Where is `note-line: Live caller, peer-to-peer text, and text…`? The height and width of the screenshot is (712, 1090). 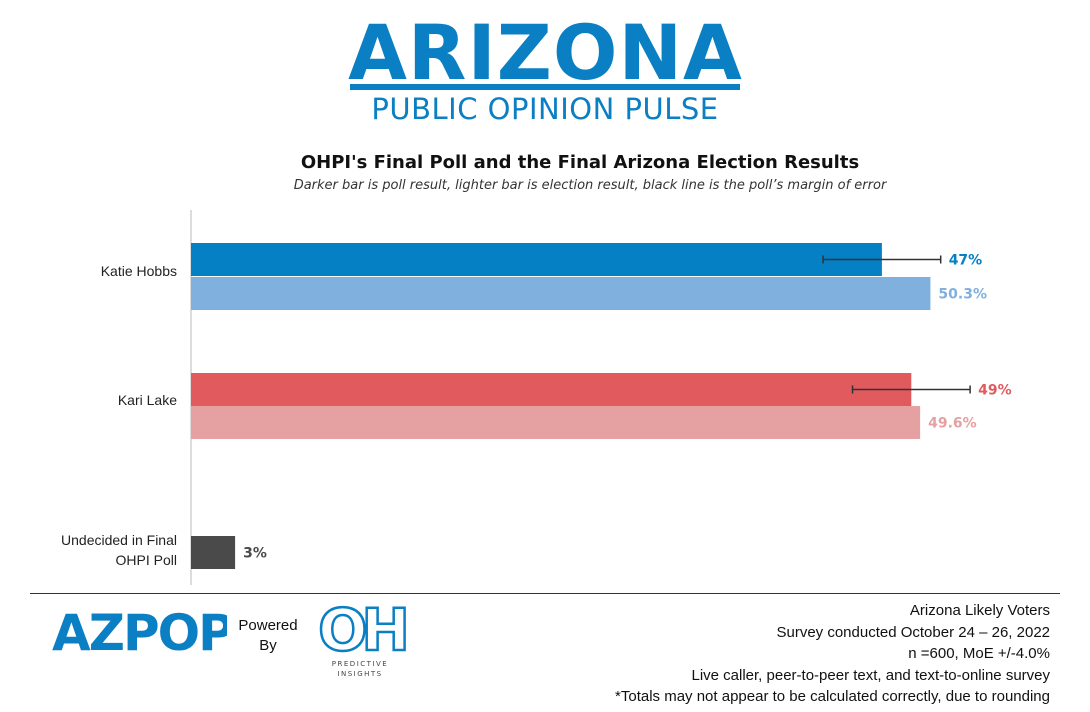 note-line: Live caller, peer-to-peer text, and text… is located at coordinates (870, 675).